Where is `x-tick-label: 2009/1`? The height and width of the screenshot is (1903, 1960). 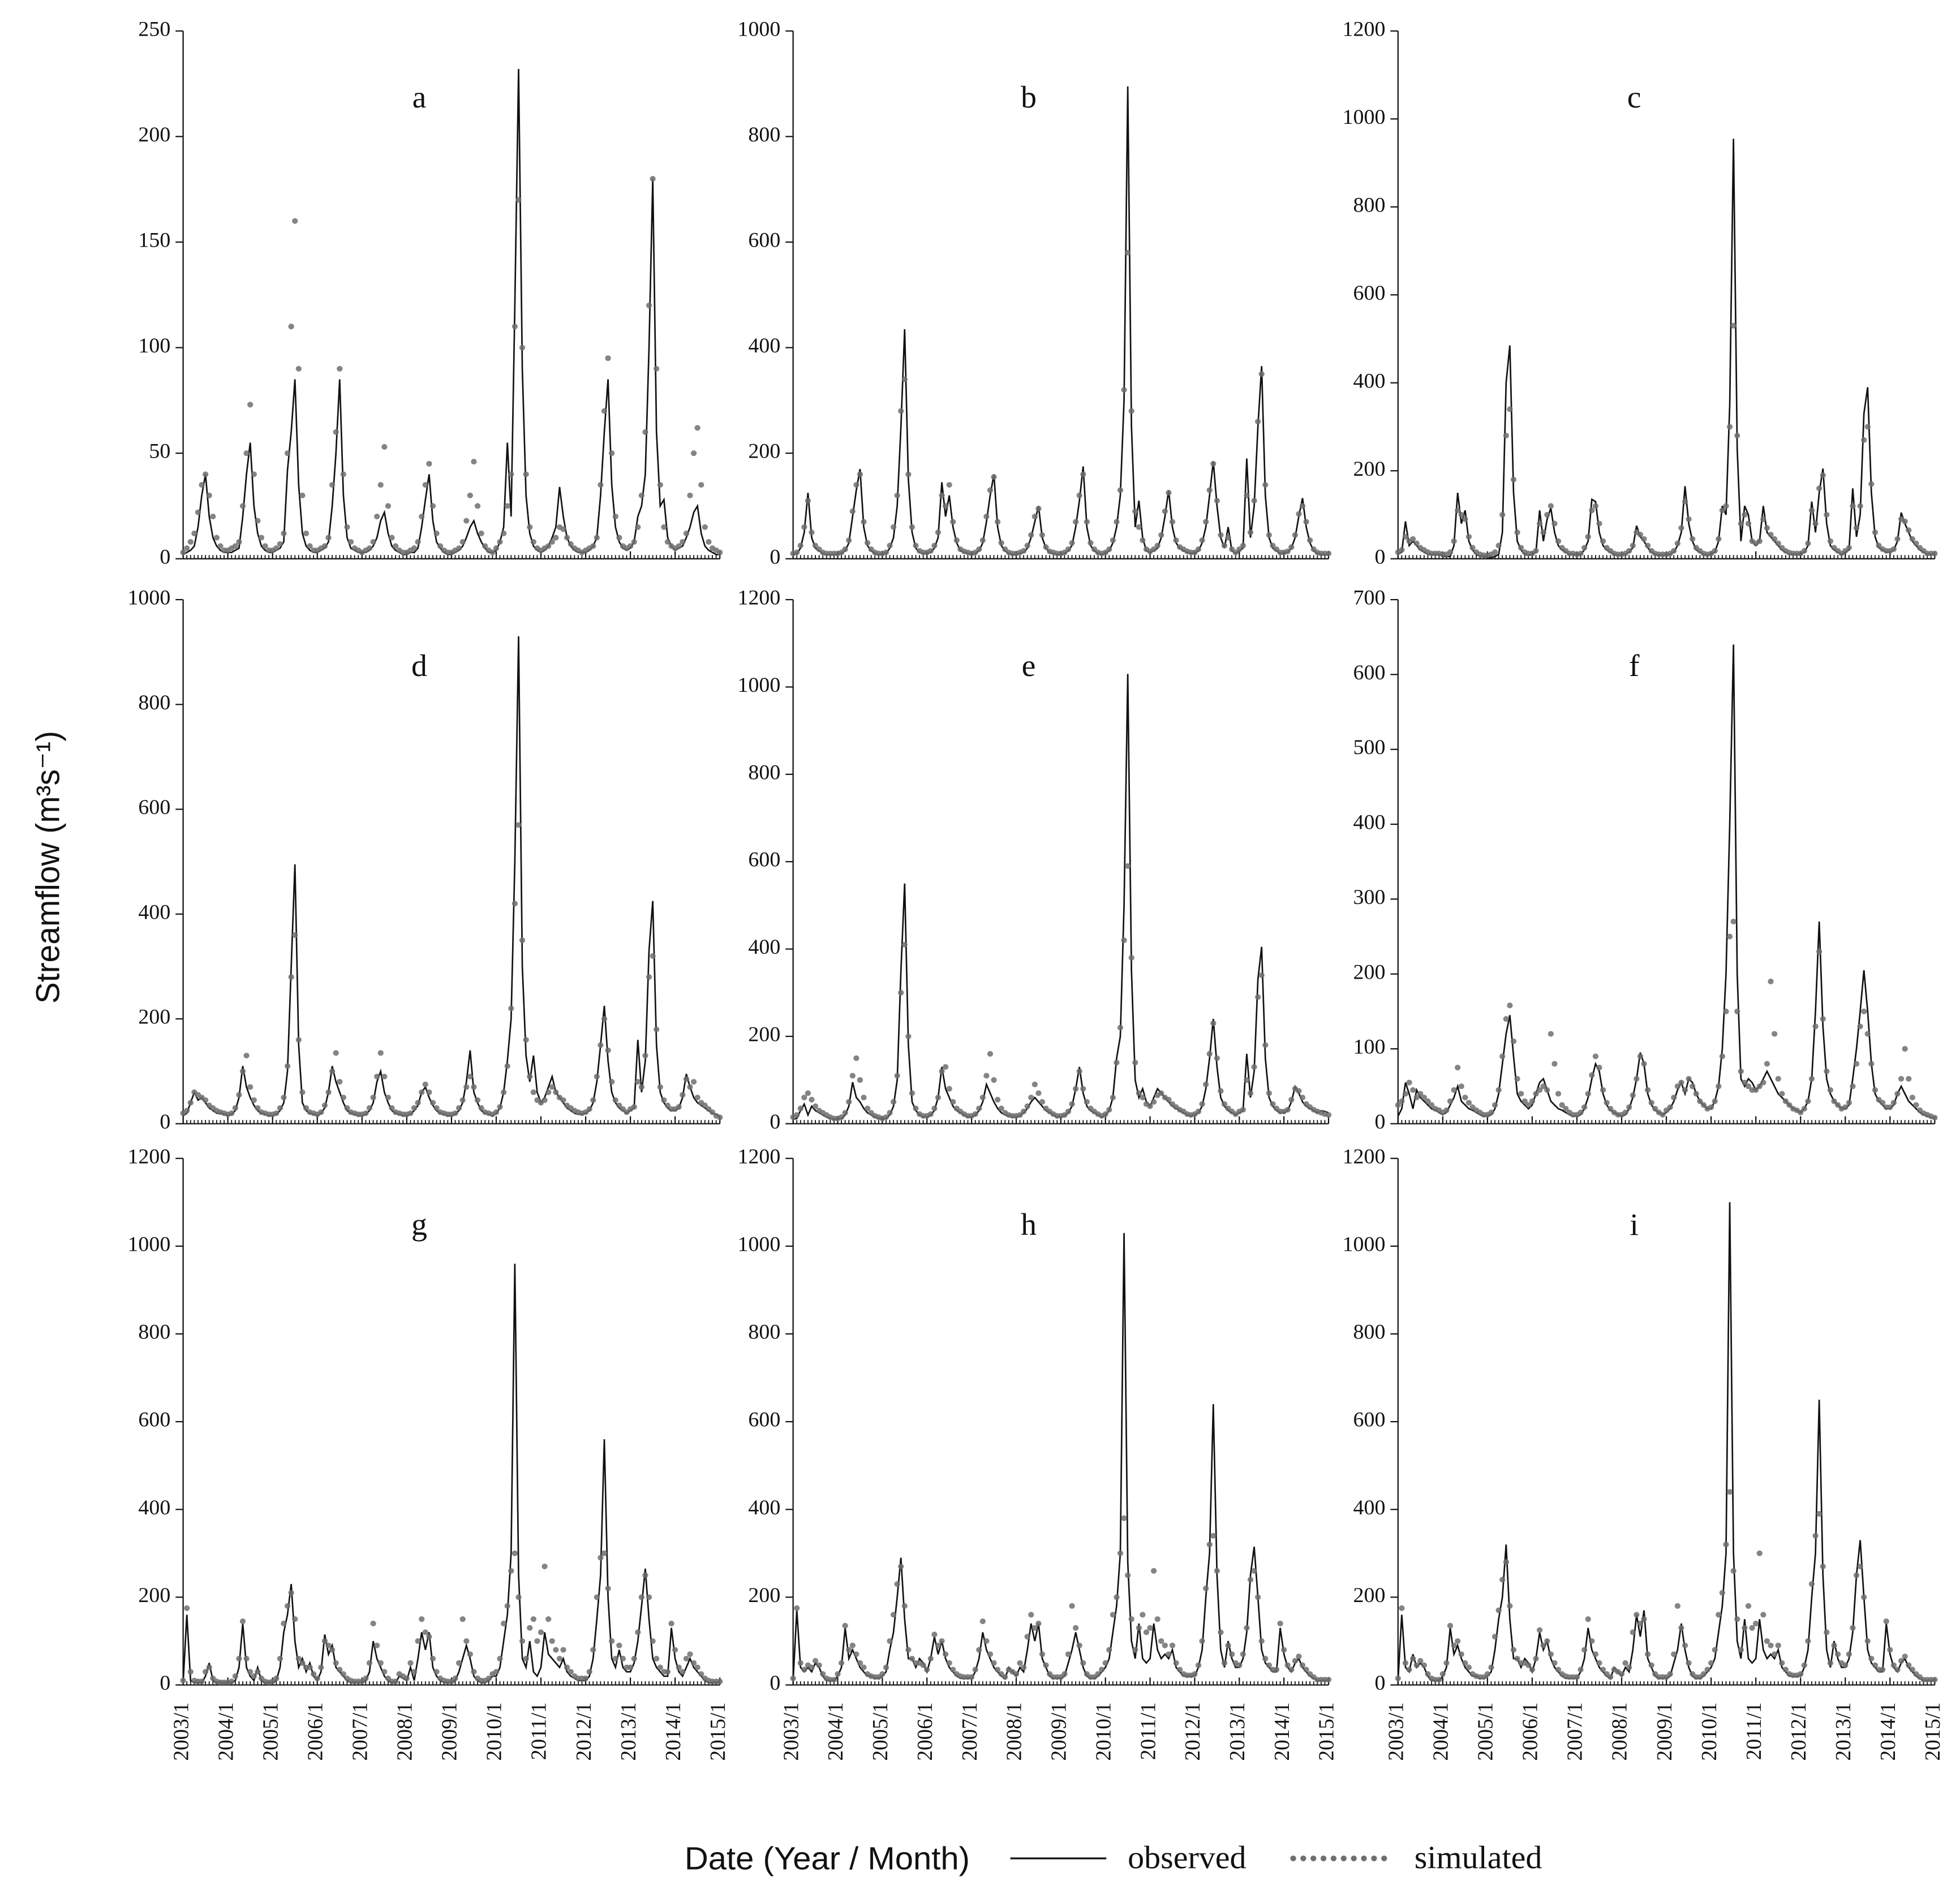
x-tick-label: 2009/1 is located at coordinates (450, 1731).